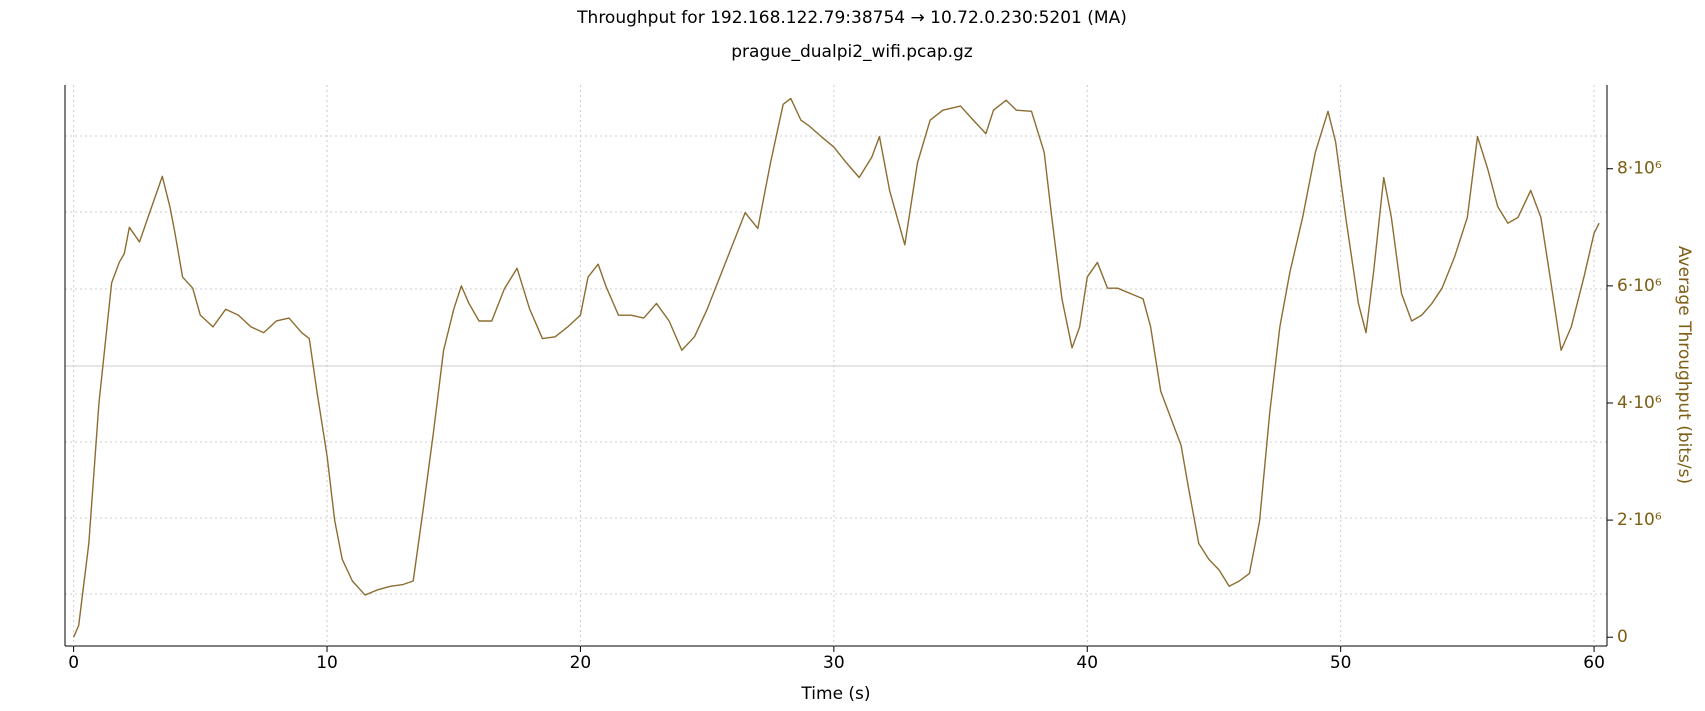 The width and height of the screenshot is (1705, 711). Describe the element at coordinates (1639, 520) in the screenshot. I see `y-tick-label: 2·10⁶` at that location.